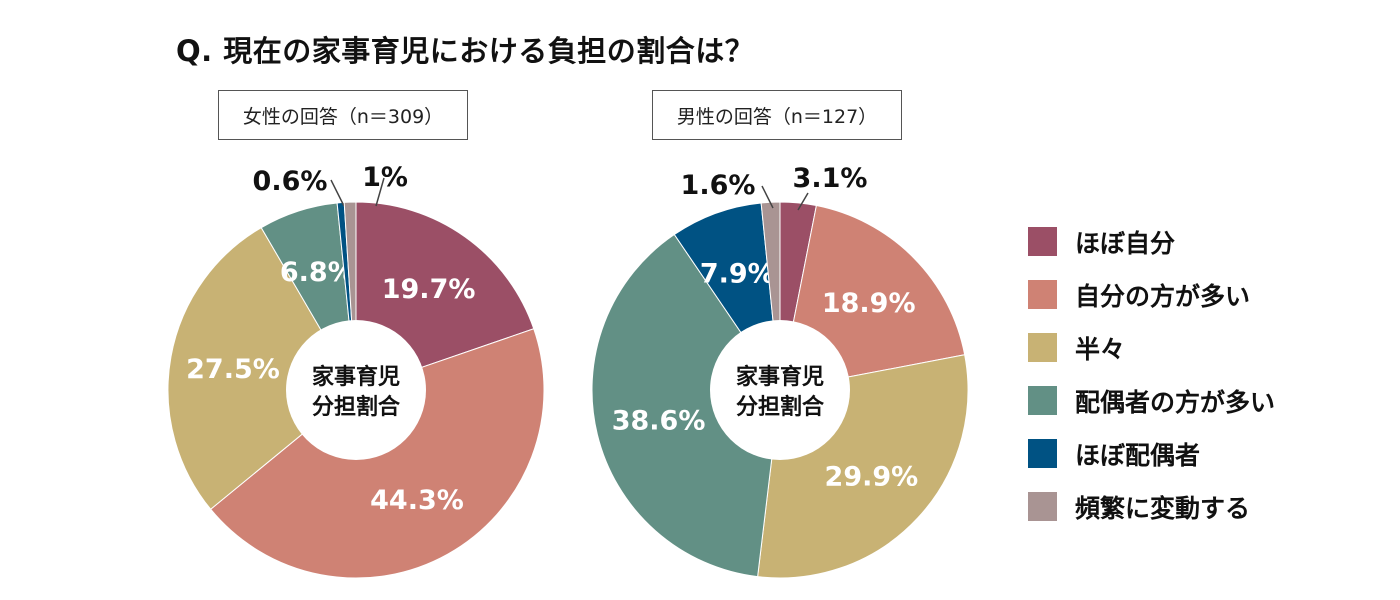  What do you see at coordinates (1163, 296) in the screenshot?
I see `legend-label: 自分の方が多い` at bounding box center [1163, 296].